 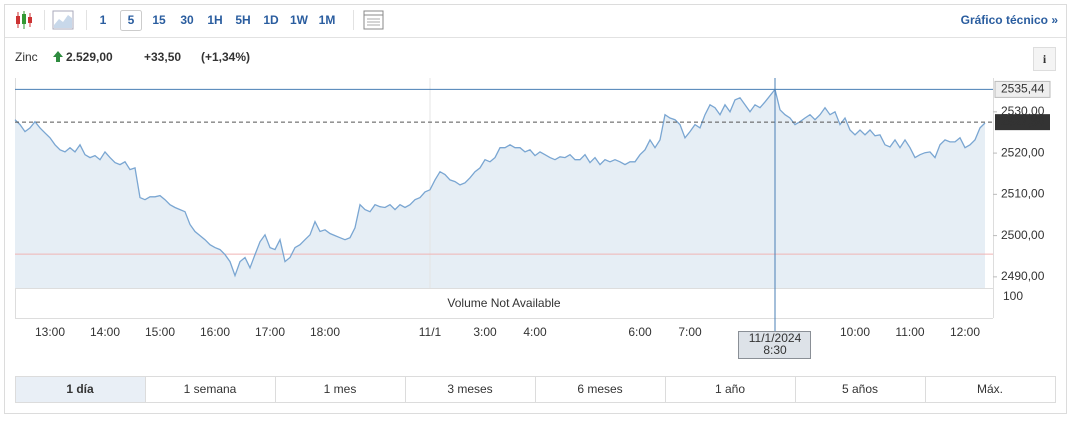 I want to click on info-icon: i, so click(x=1045, y=59).